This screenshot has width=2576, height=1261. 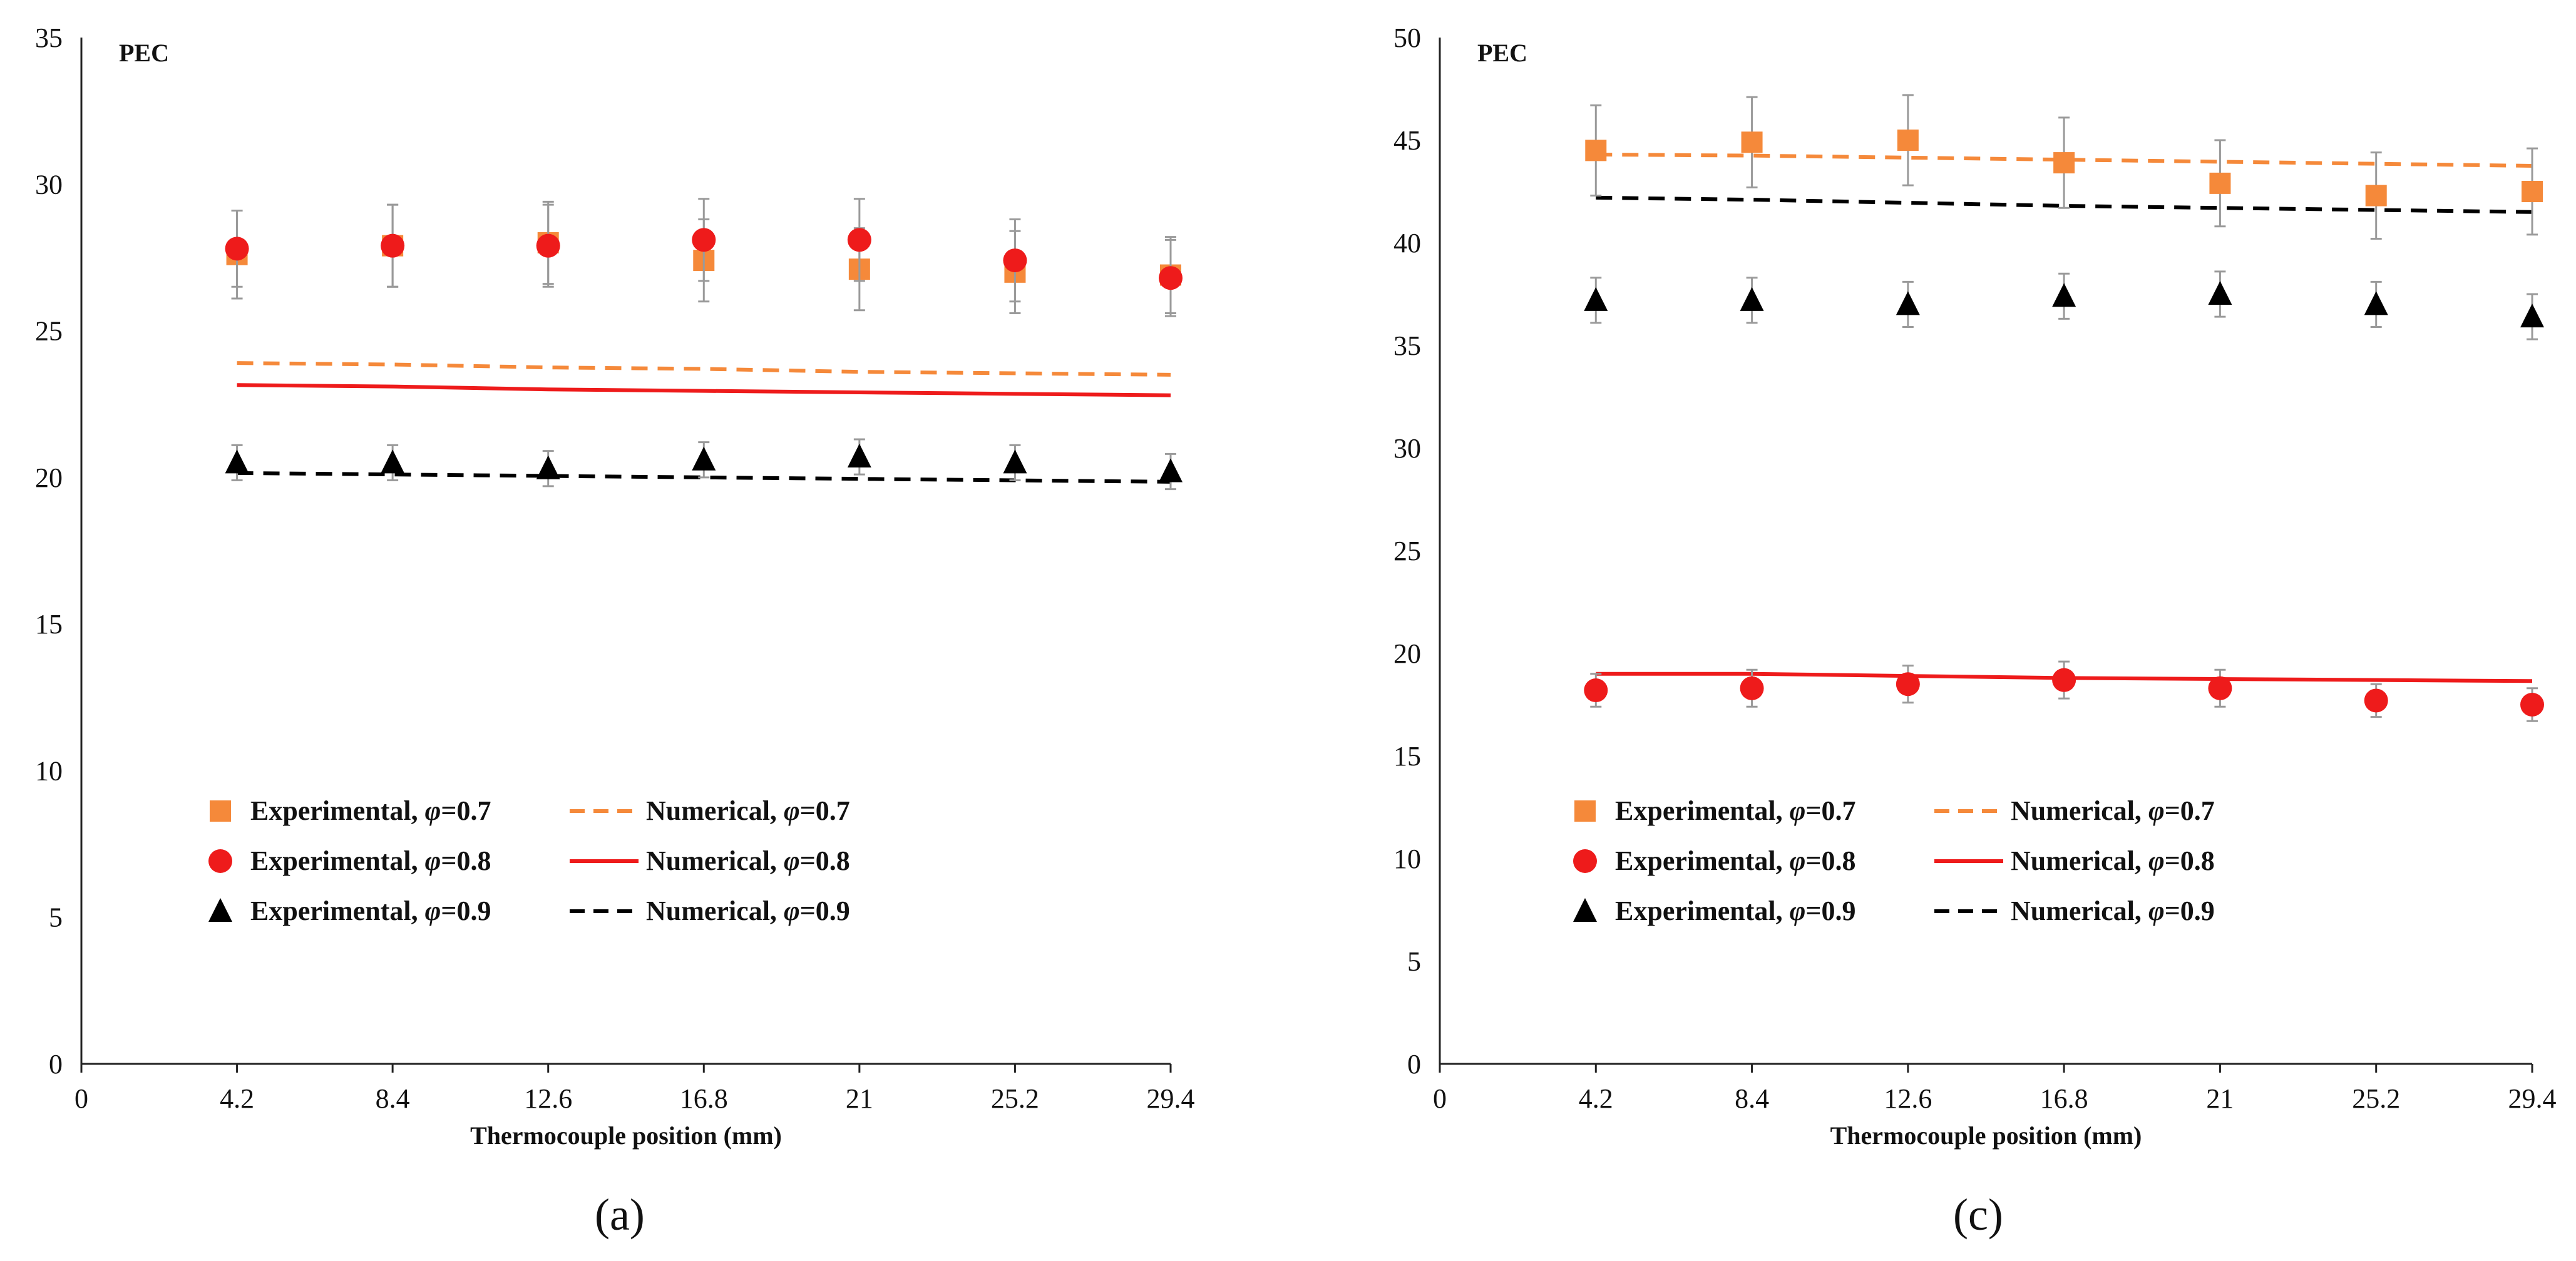 I want to click on y-tick-label: 40, so click(x=1407, y=243).